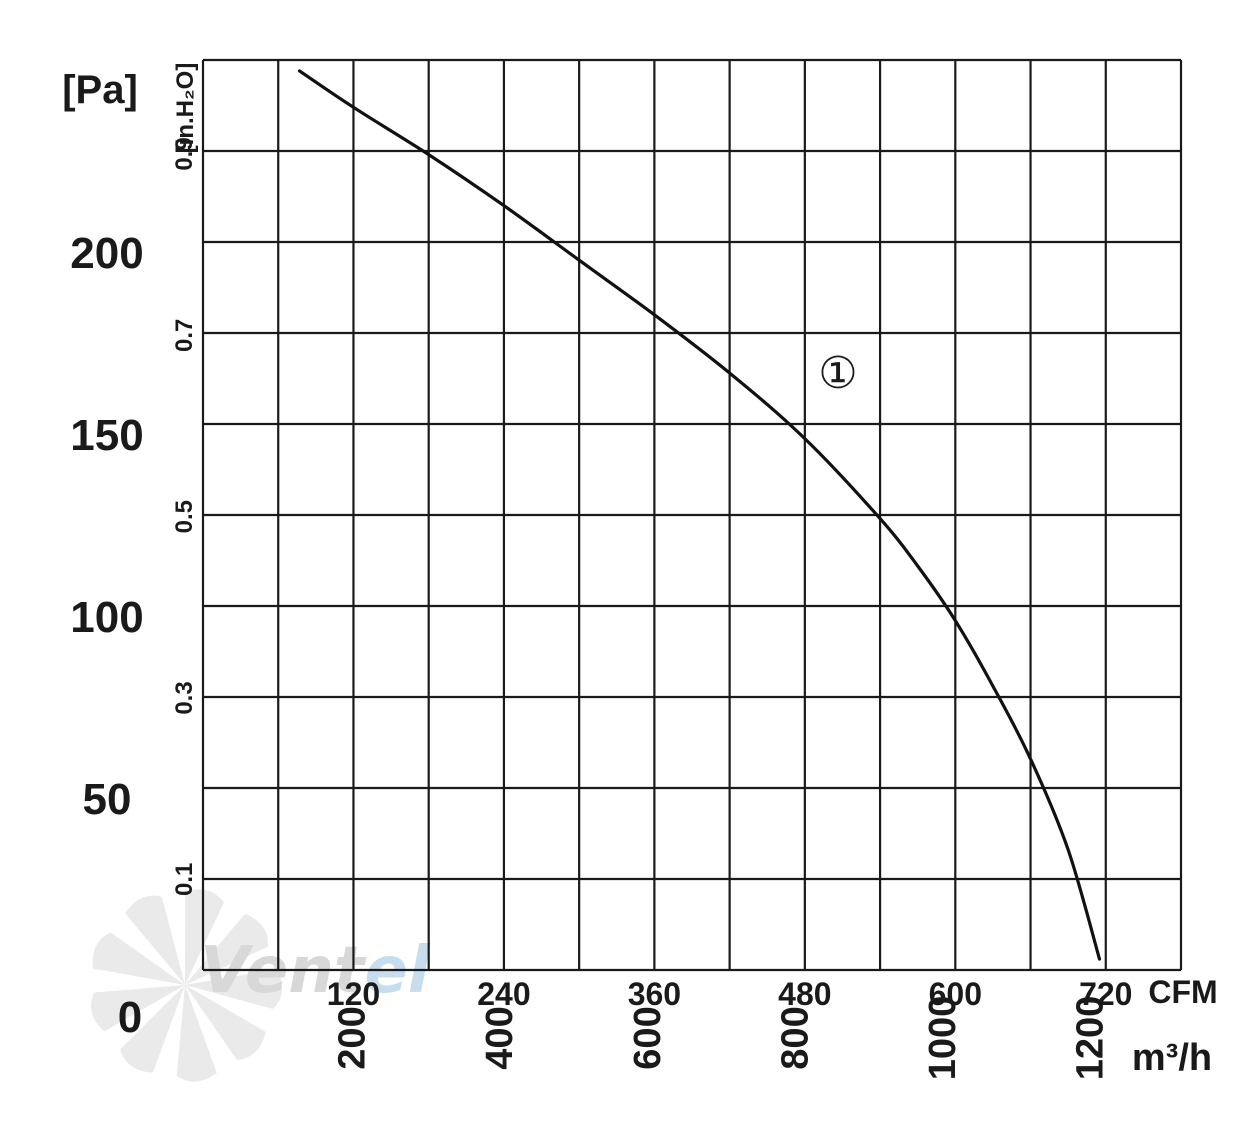 Image resolution: width=1251 pixels, height=1134 pixels. Describe the element at coordinates (106, 617) in the screenshot. I see `y-tick-pa-100: 100` at that location.